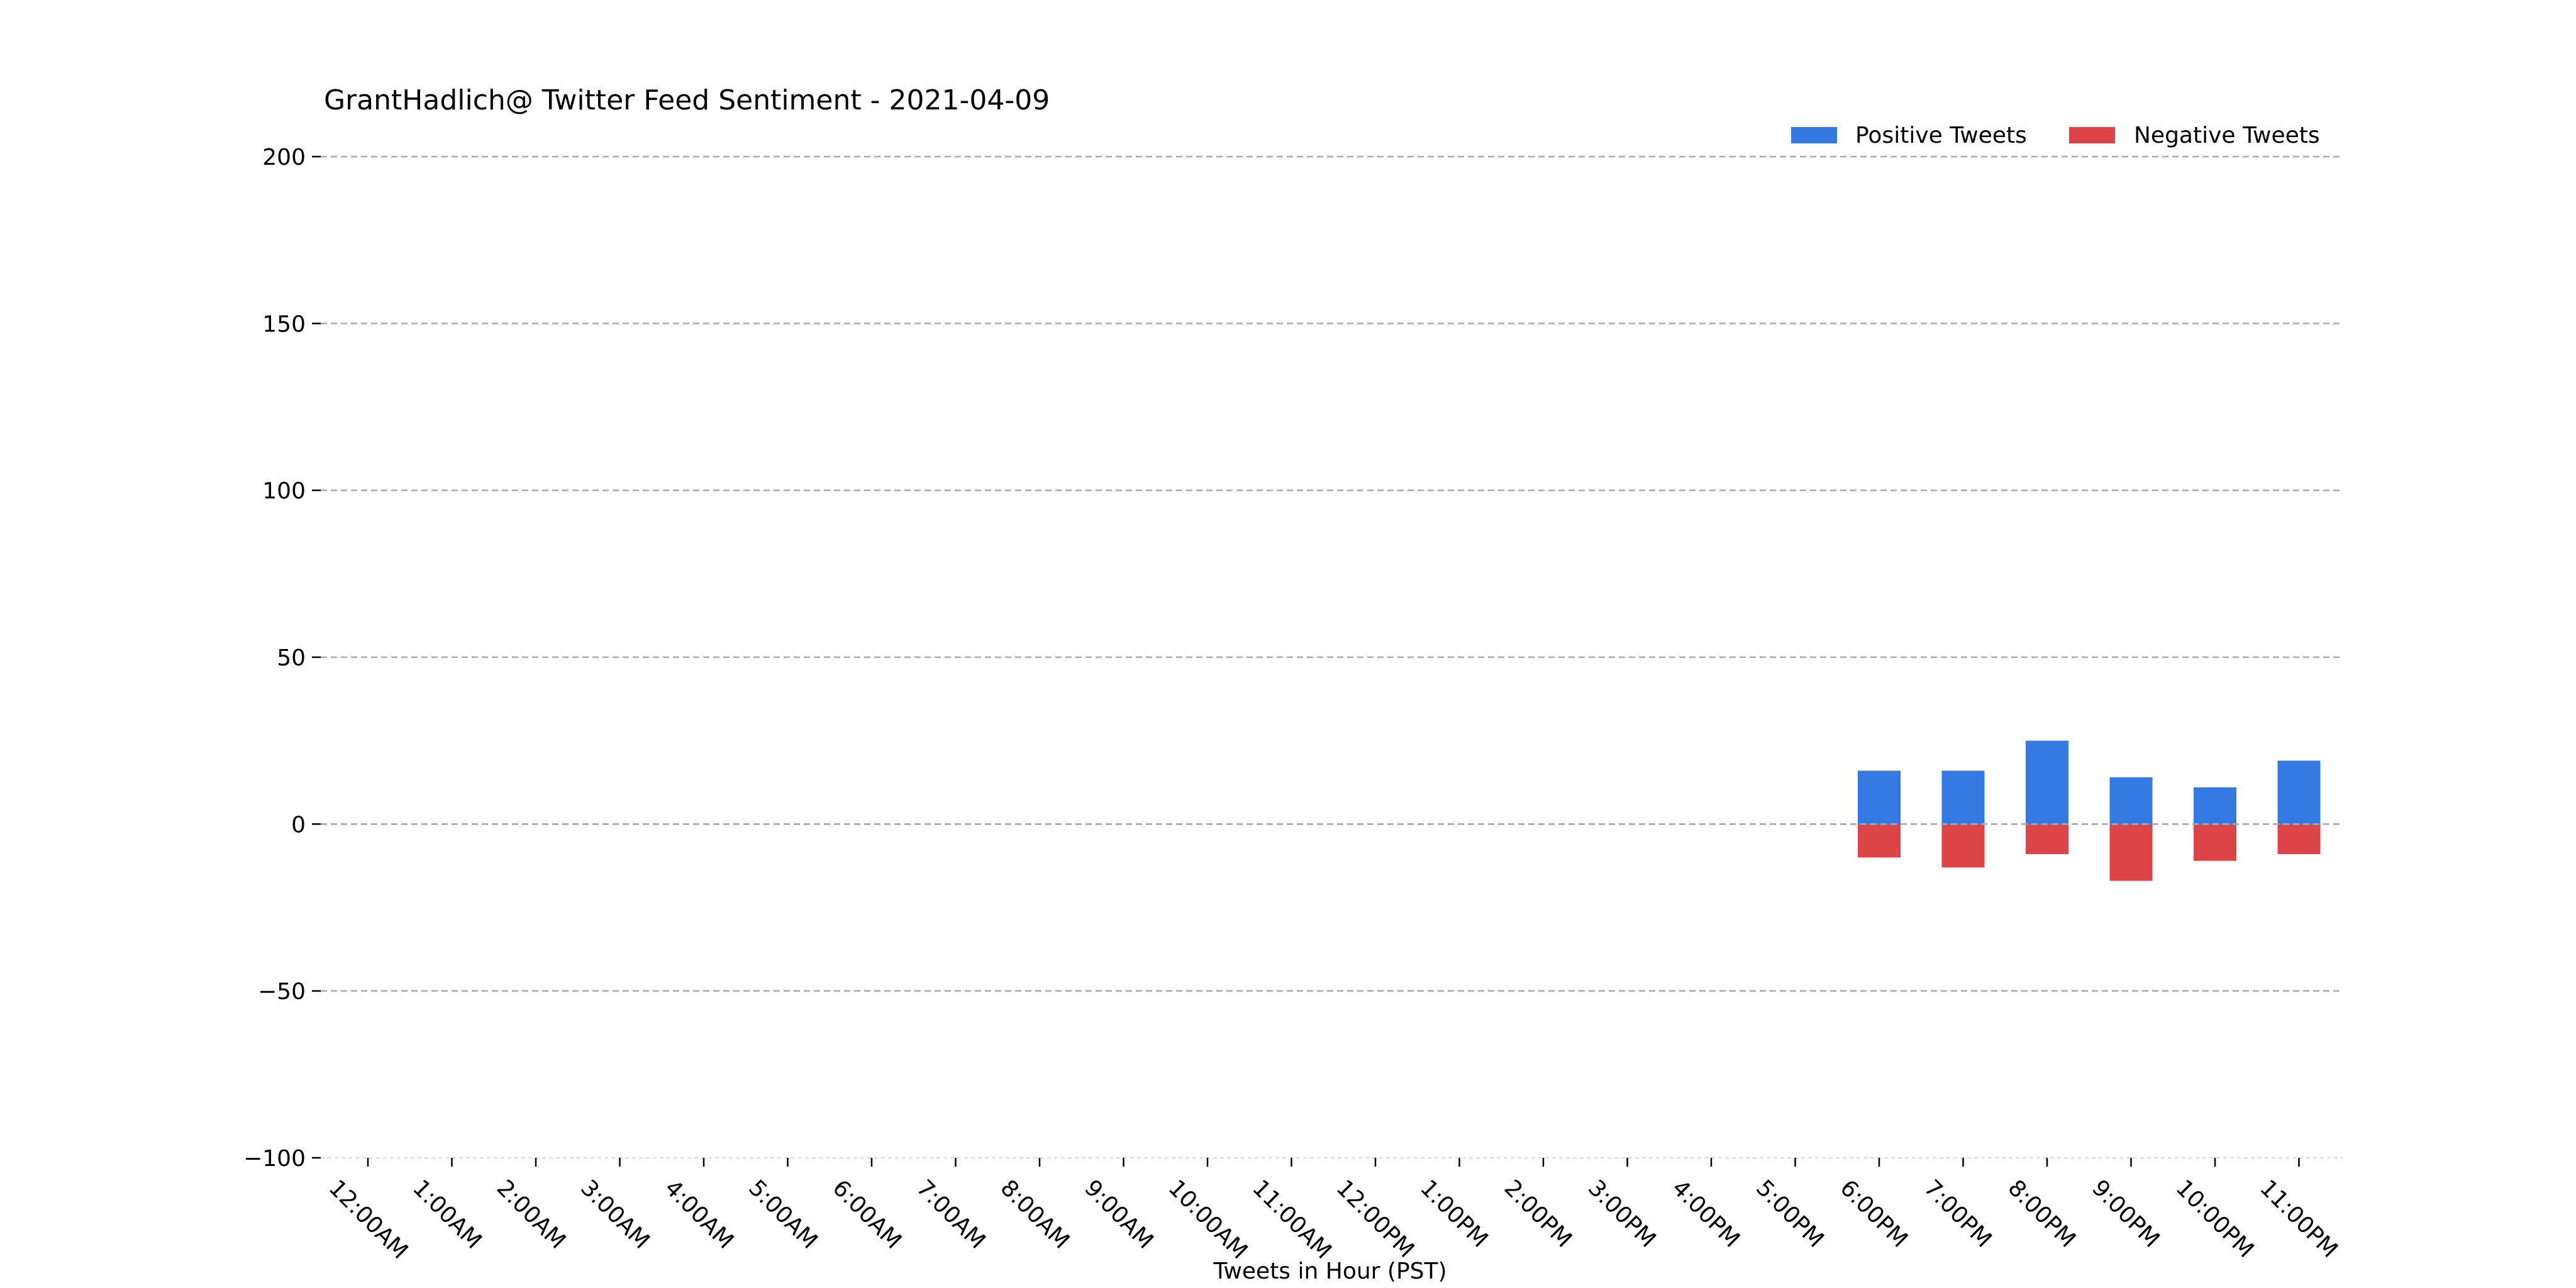 Image resolution: width=2576 pixels, height=1288 pixels. I want to click on x-tick-label: 12:00AM, so click(368, 1219).